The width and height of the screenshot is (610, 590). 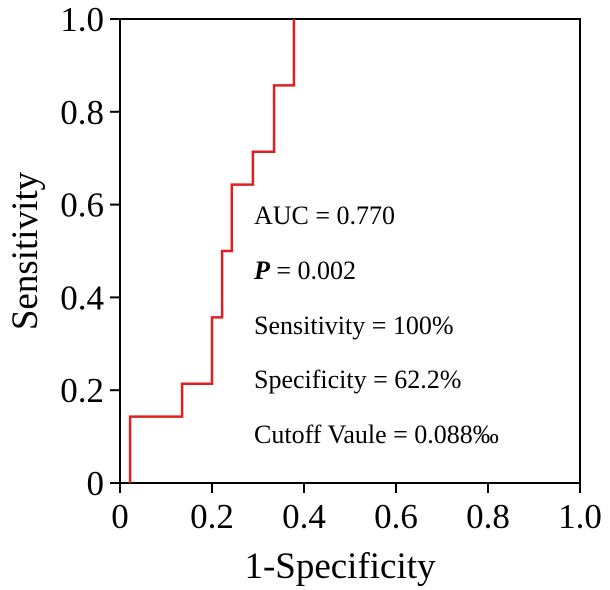 I want to click on x-axis-title: 1-Specificity, so click(x=340, y=566).